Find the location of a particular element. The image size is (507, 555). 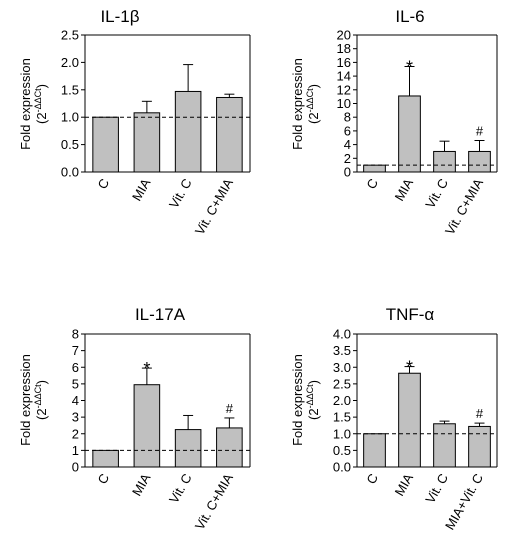

chart-title: TNF-α is located at coordinates (410, 314).